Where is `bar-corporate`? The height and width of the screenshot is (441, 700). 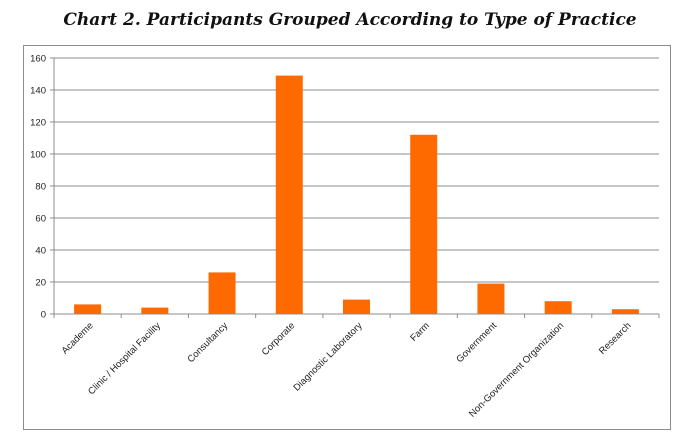
bar-corporate is located at coordinates (289, 194).